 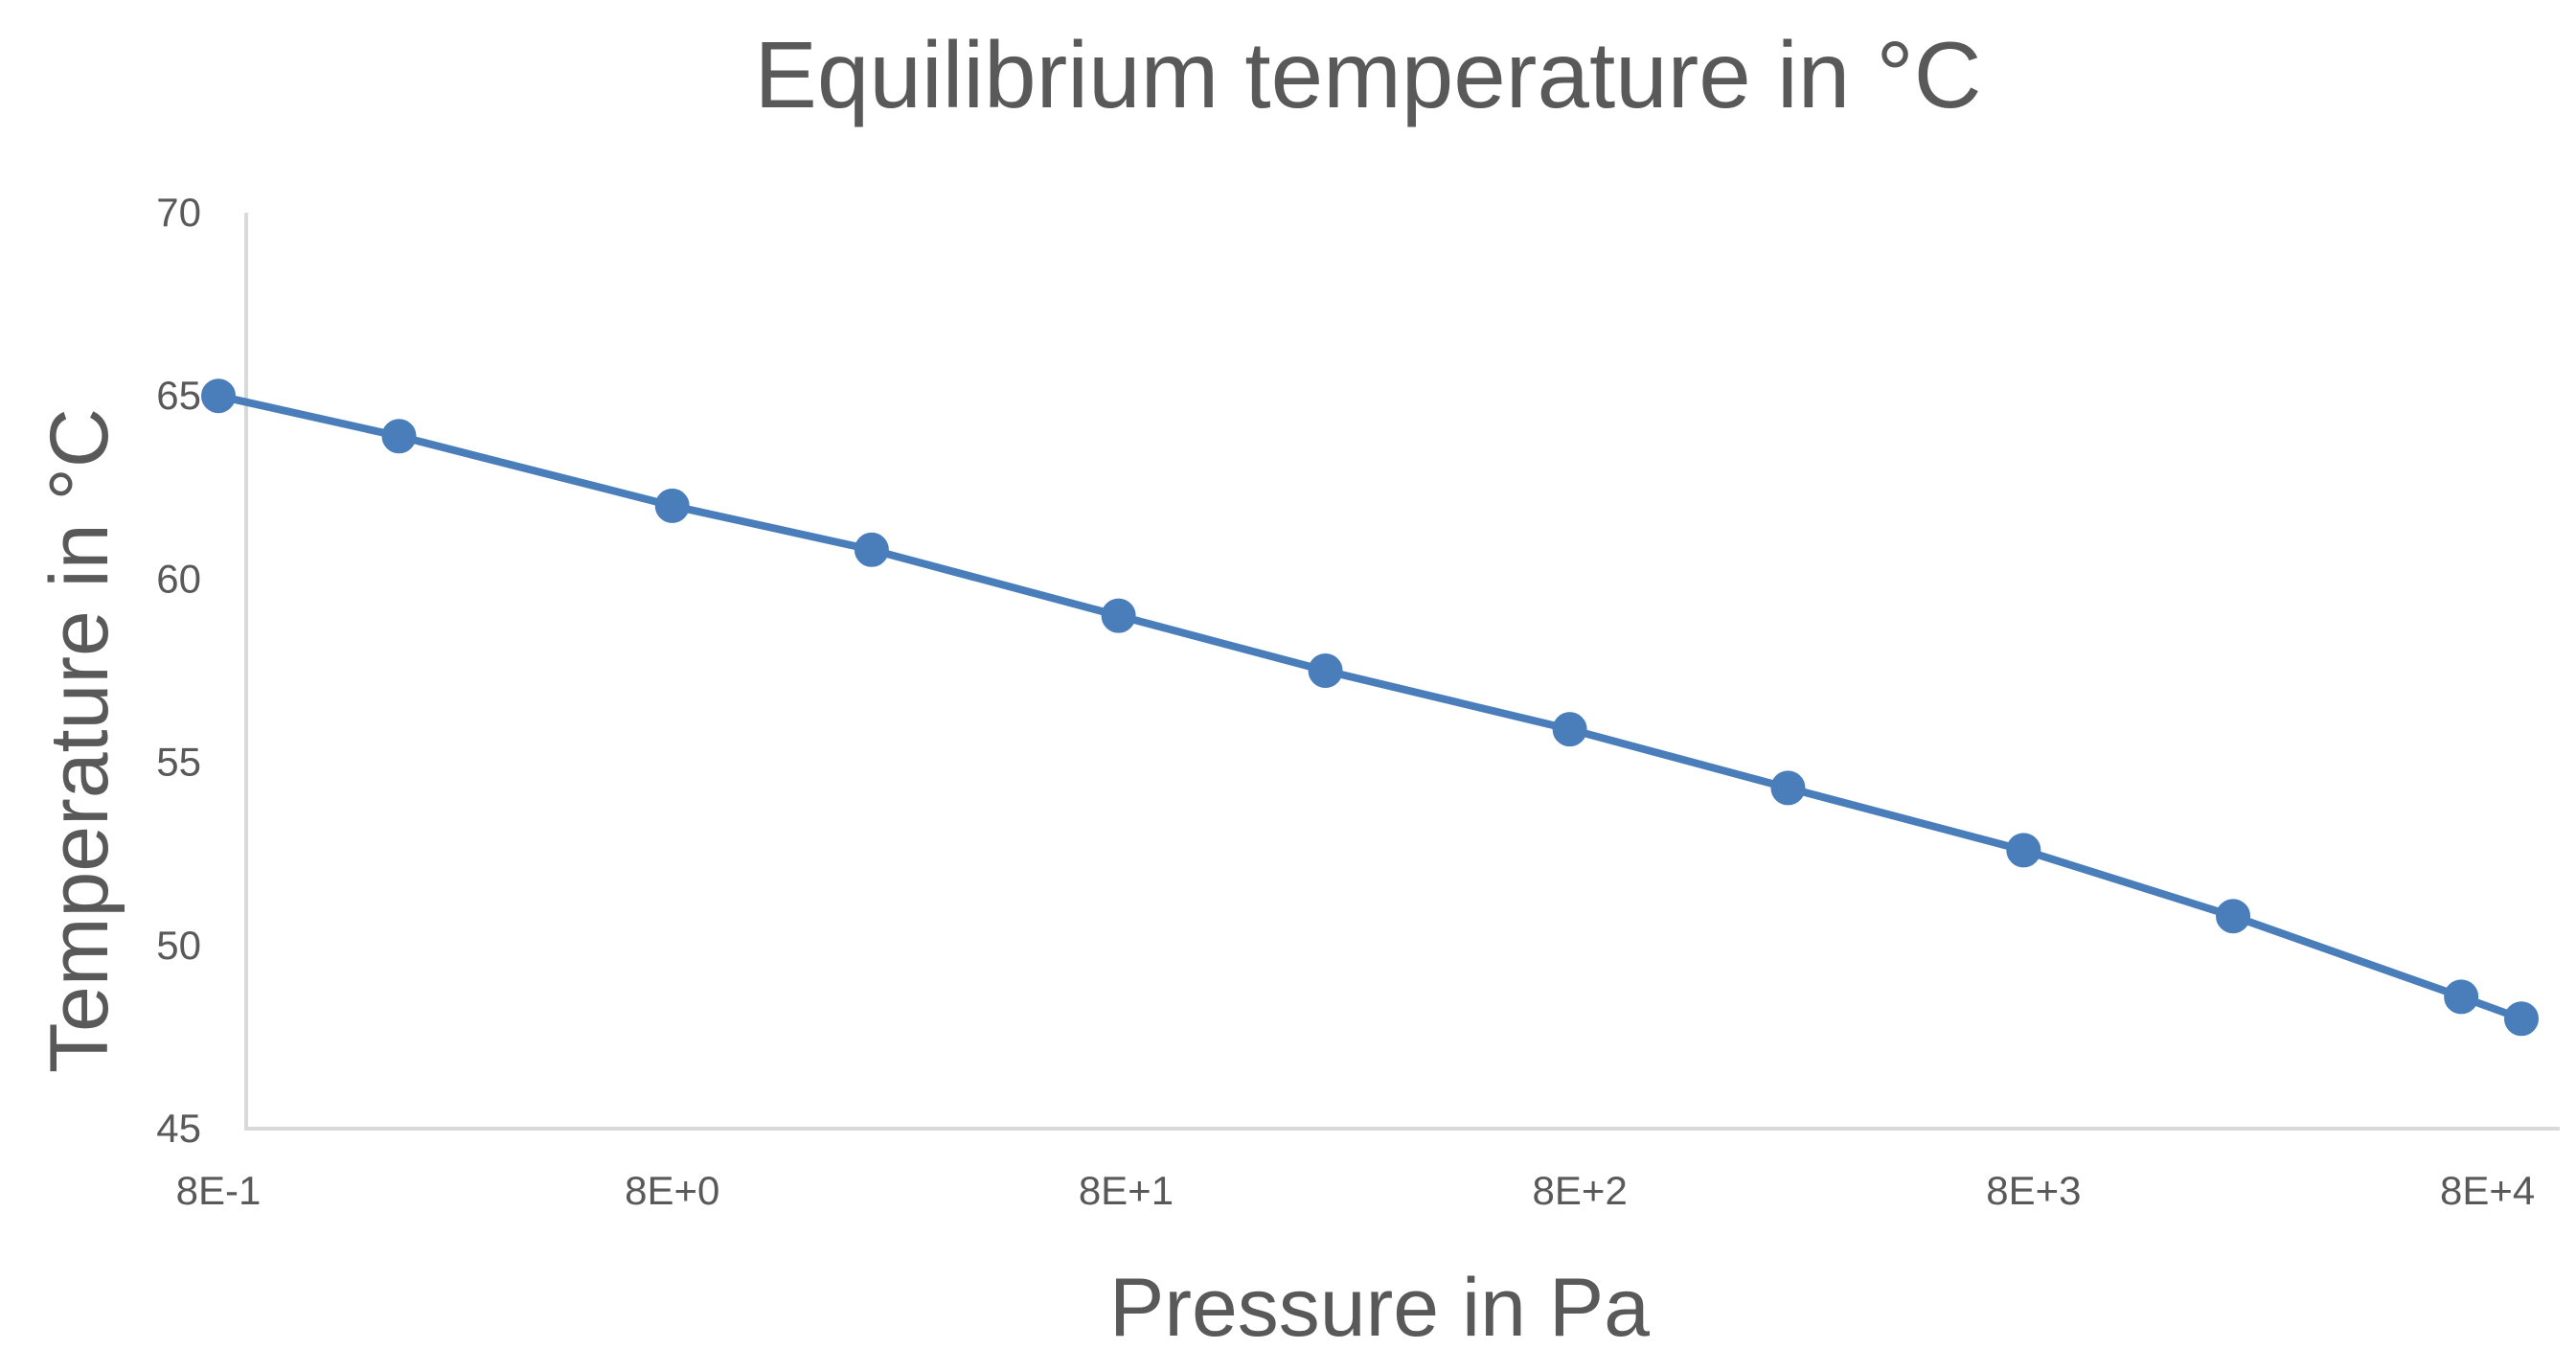 What do you see at coordinates (219, 1190) in the screenshot?
I see `x-tick-label: 8E-1` at bounding box center [219, 1190].